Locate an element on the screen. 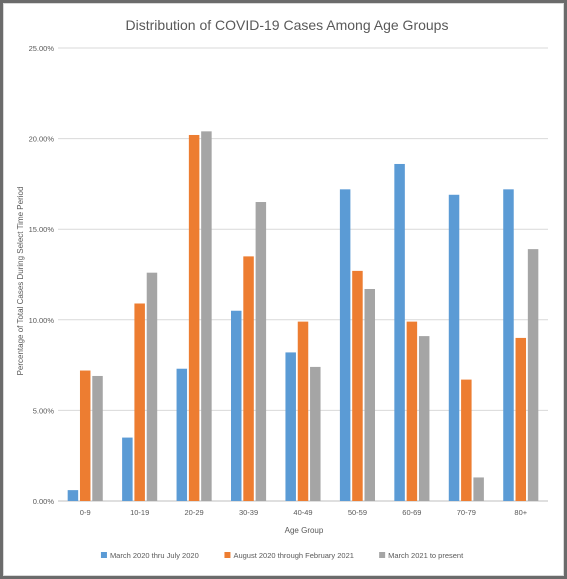 Image resolution: width=567 pixels, height=579 pixels. legend-label: August 2020 through February 2021 is located at coordinates (293, 555).